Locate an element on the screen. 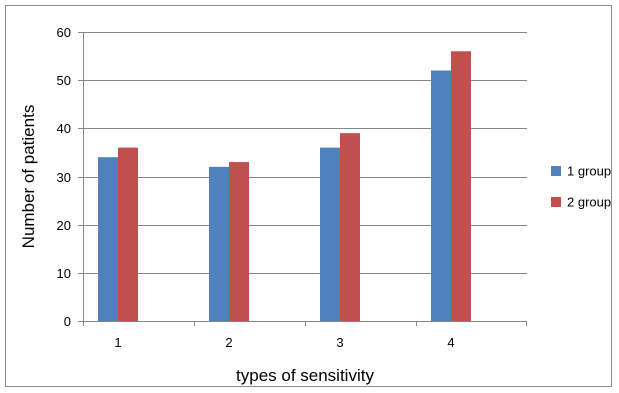  y-tick-label: 10 is located at coordinates (64, 273).